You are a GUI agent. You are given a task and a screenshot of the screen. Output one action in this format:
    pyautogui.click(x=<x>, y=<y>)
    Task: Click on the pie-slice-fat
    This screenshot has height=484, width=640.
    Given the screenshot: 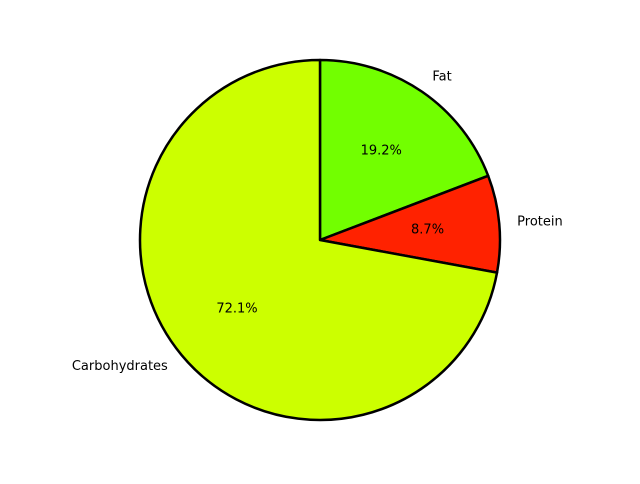 What is the action you would take?
    pyautogui.click(x=404, y=150)
    